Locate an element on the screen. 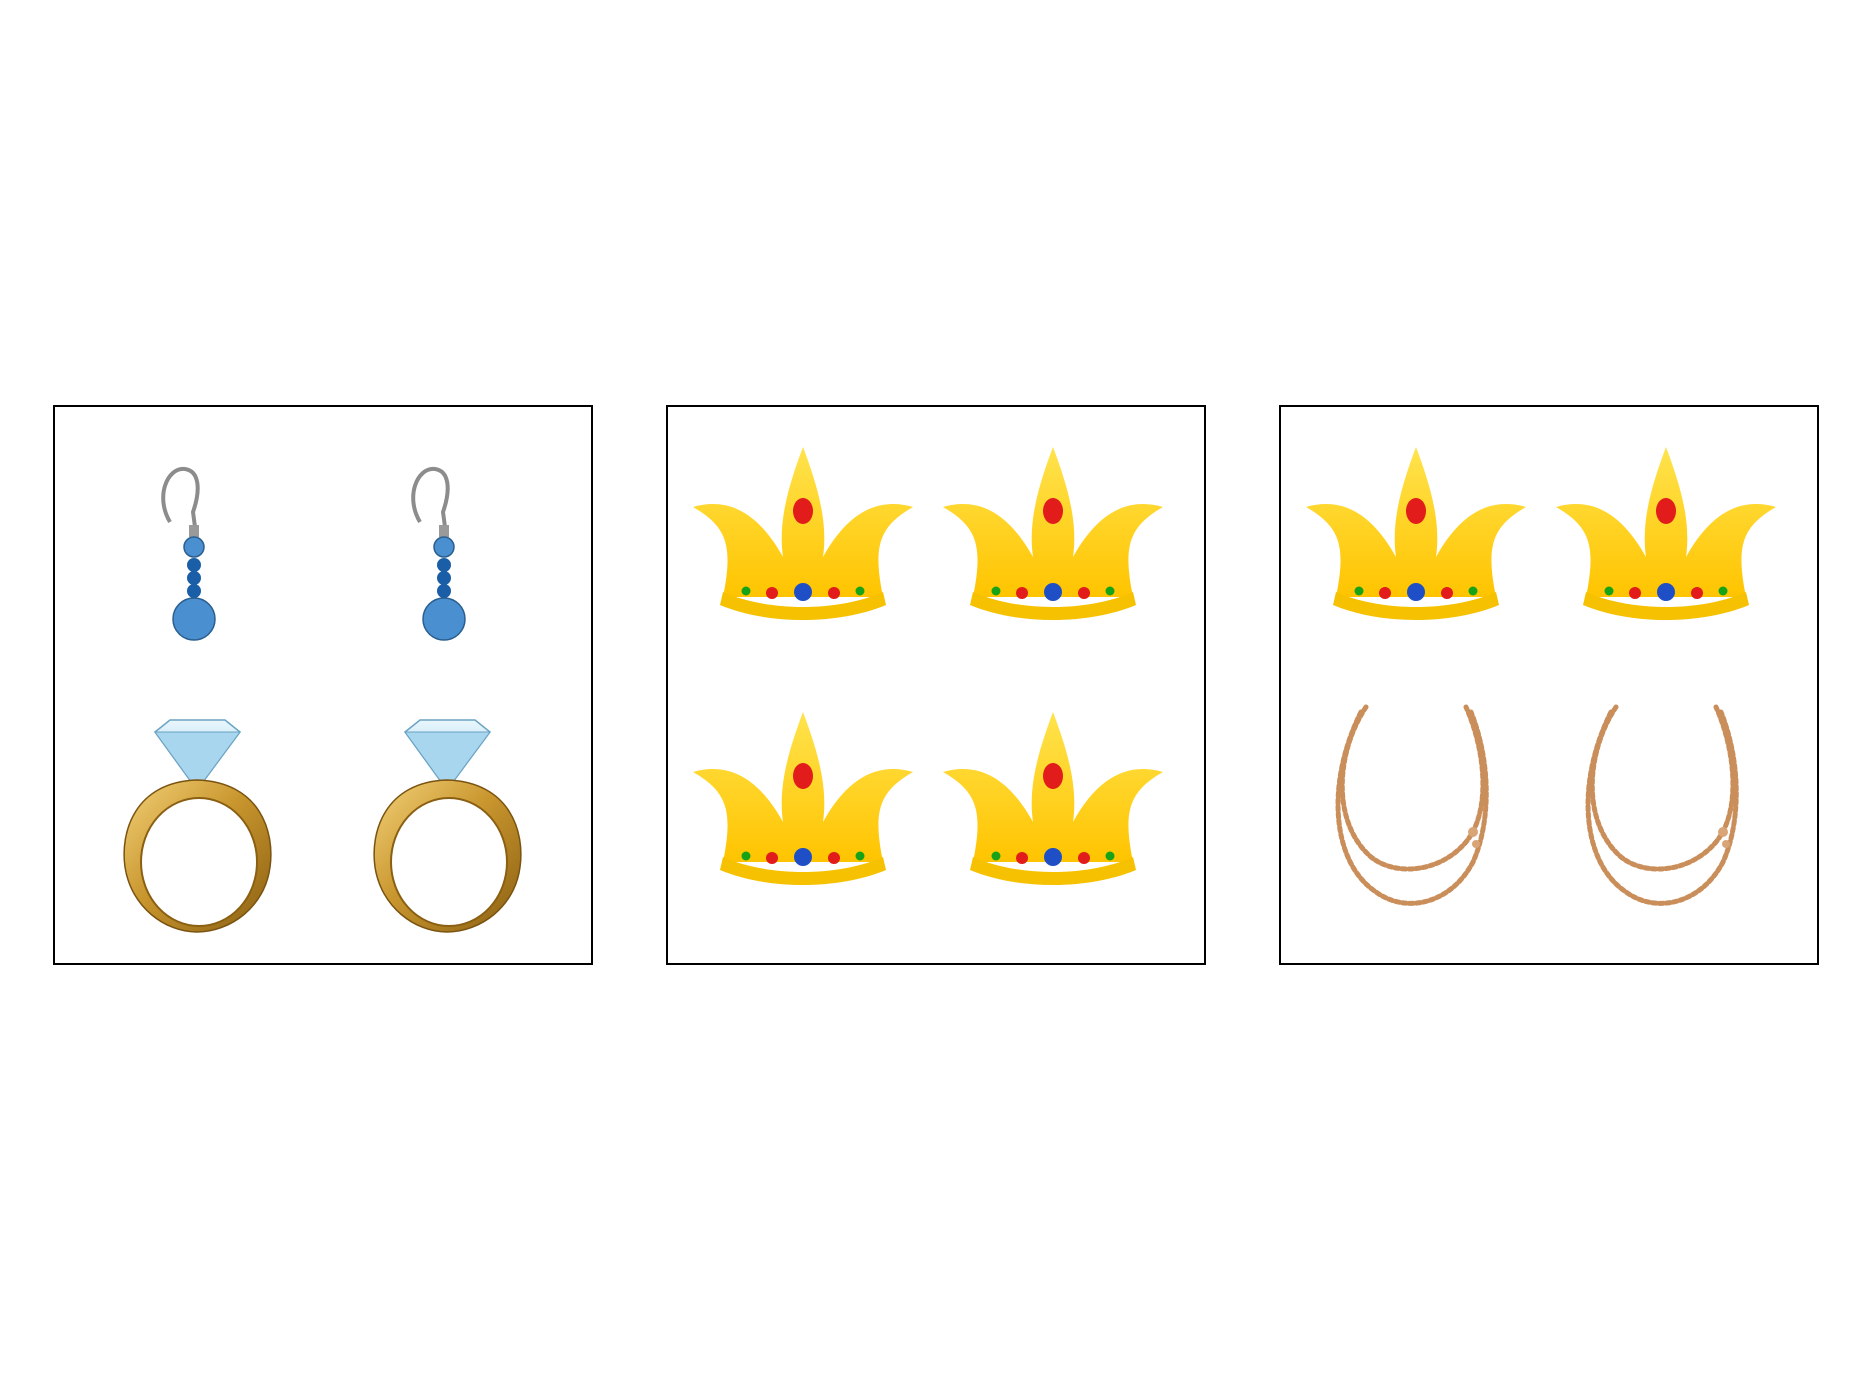 The image size is (1867, 1400). panel-crowns is located at coordinates (936, 685).